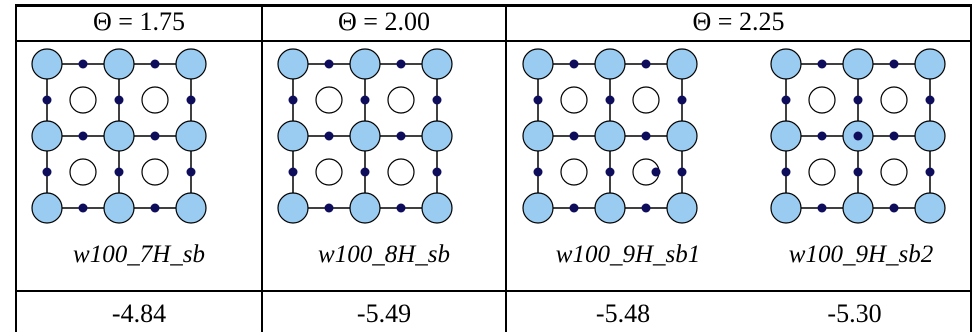 The height and width of the screenshot is (332, 972). I want to click on structure-label-4: w100_9H_sb2, so click(861, 254).